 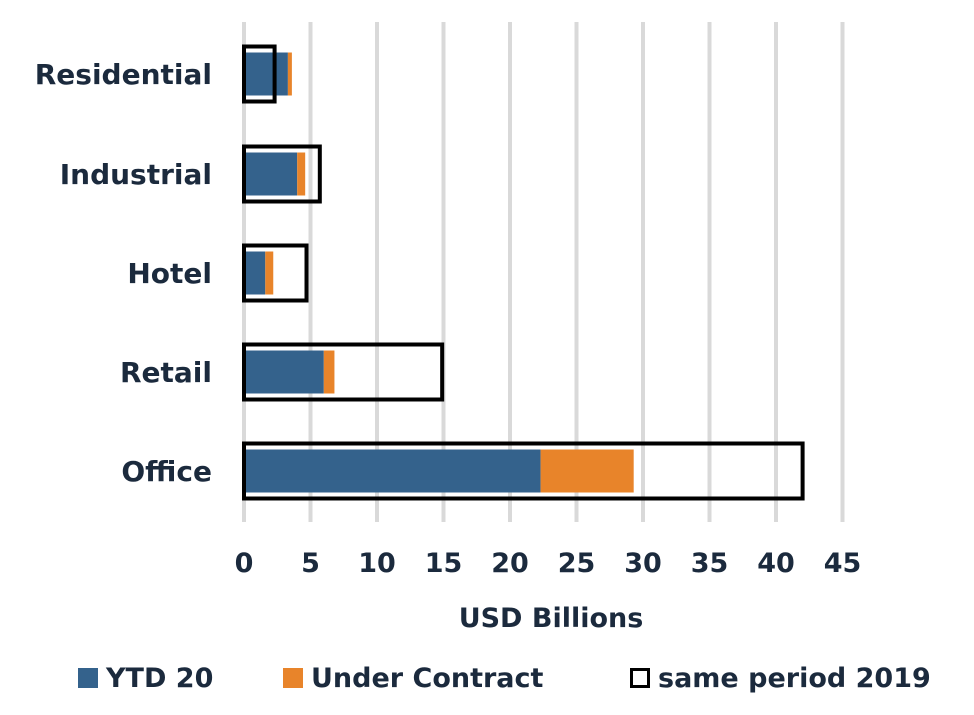 I want to click on bar-under-contract-retail, so click(x=329, y=372).